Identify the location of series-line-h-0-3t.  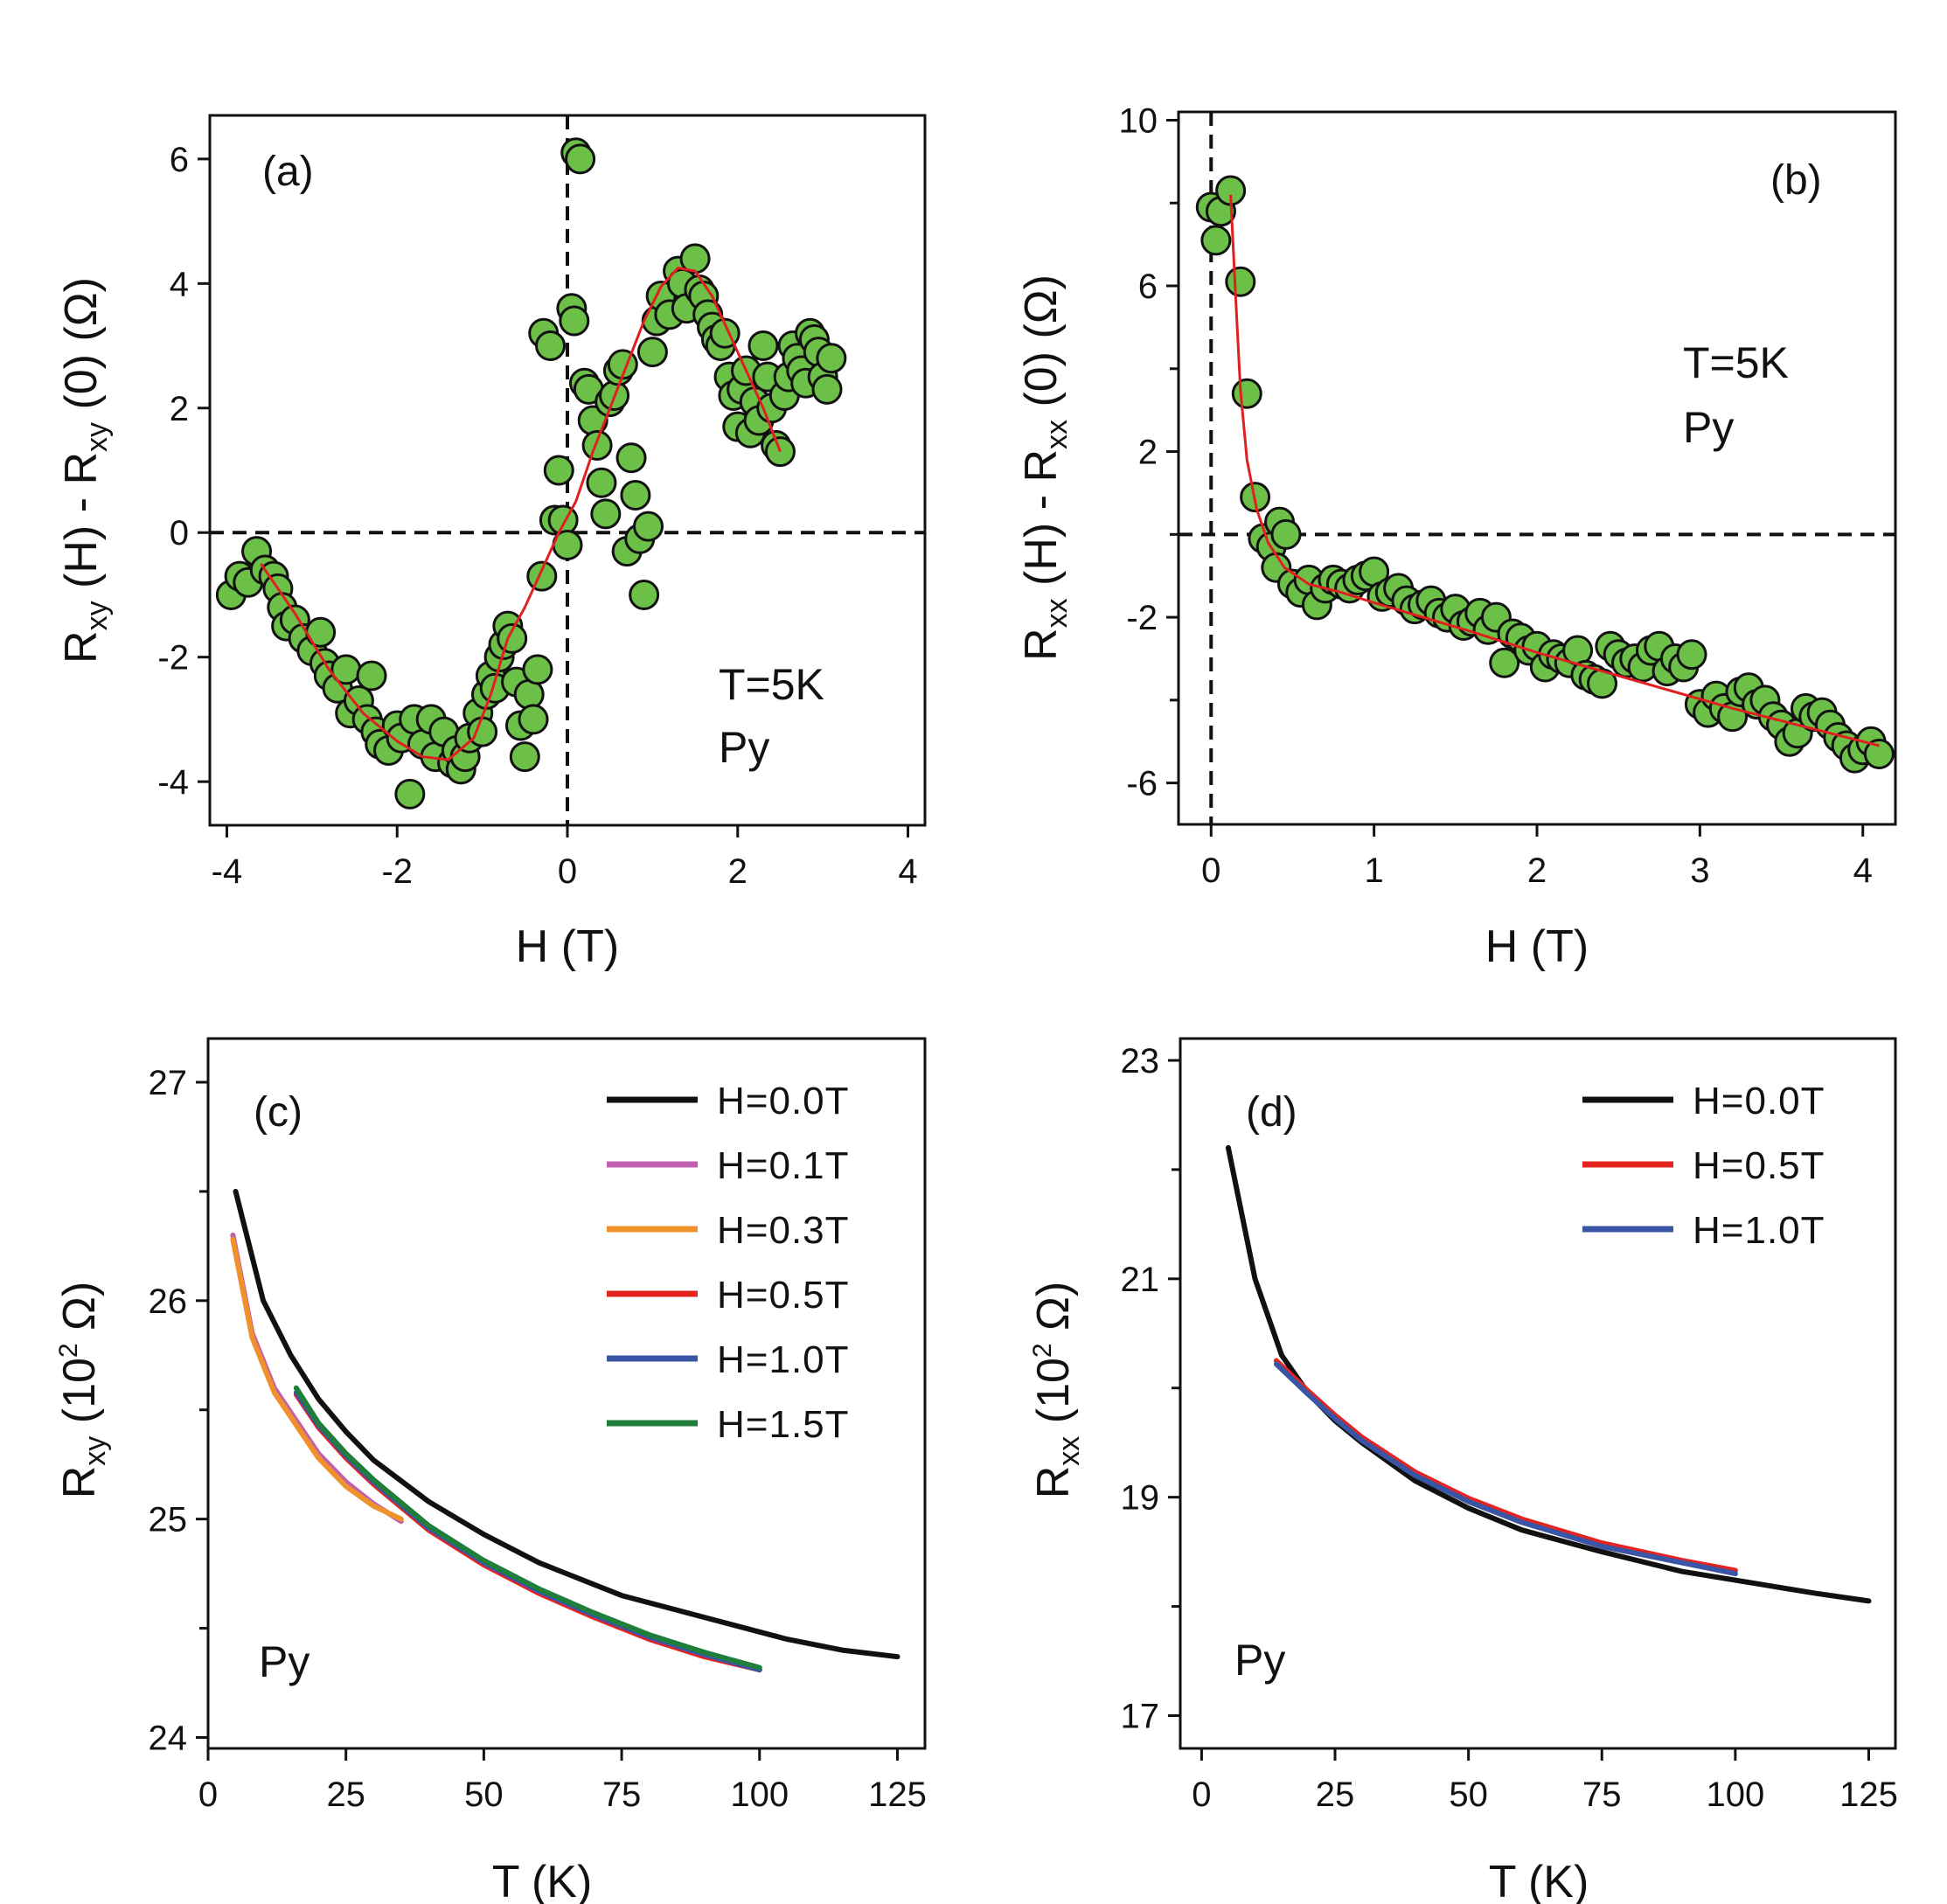
(317, 1379).